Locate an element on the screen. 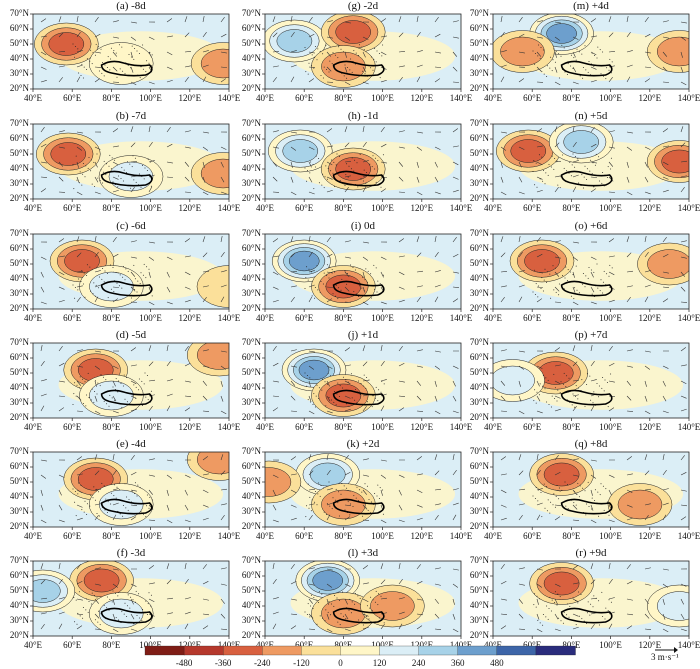 Image resolution: width=700 pixels, height=669 pixels. lon-label: 40°E is located at coordinates (33, 427).